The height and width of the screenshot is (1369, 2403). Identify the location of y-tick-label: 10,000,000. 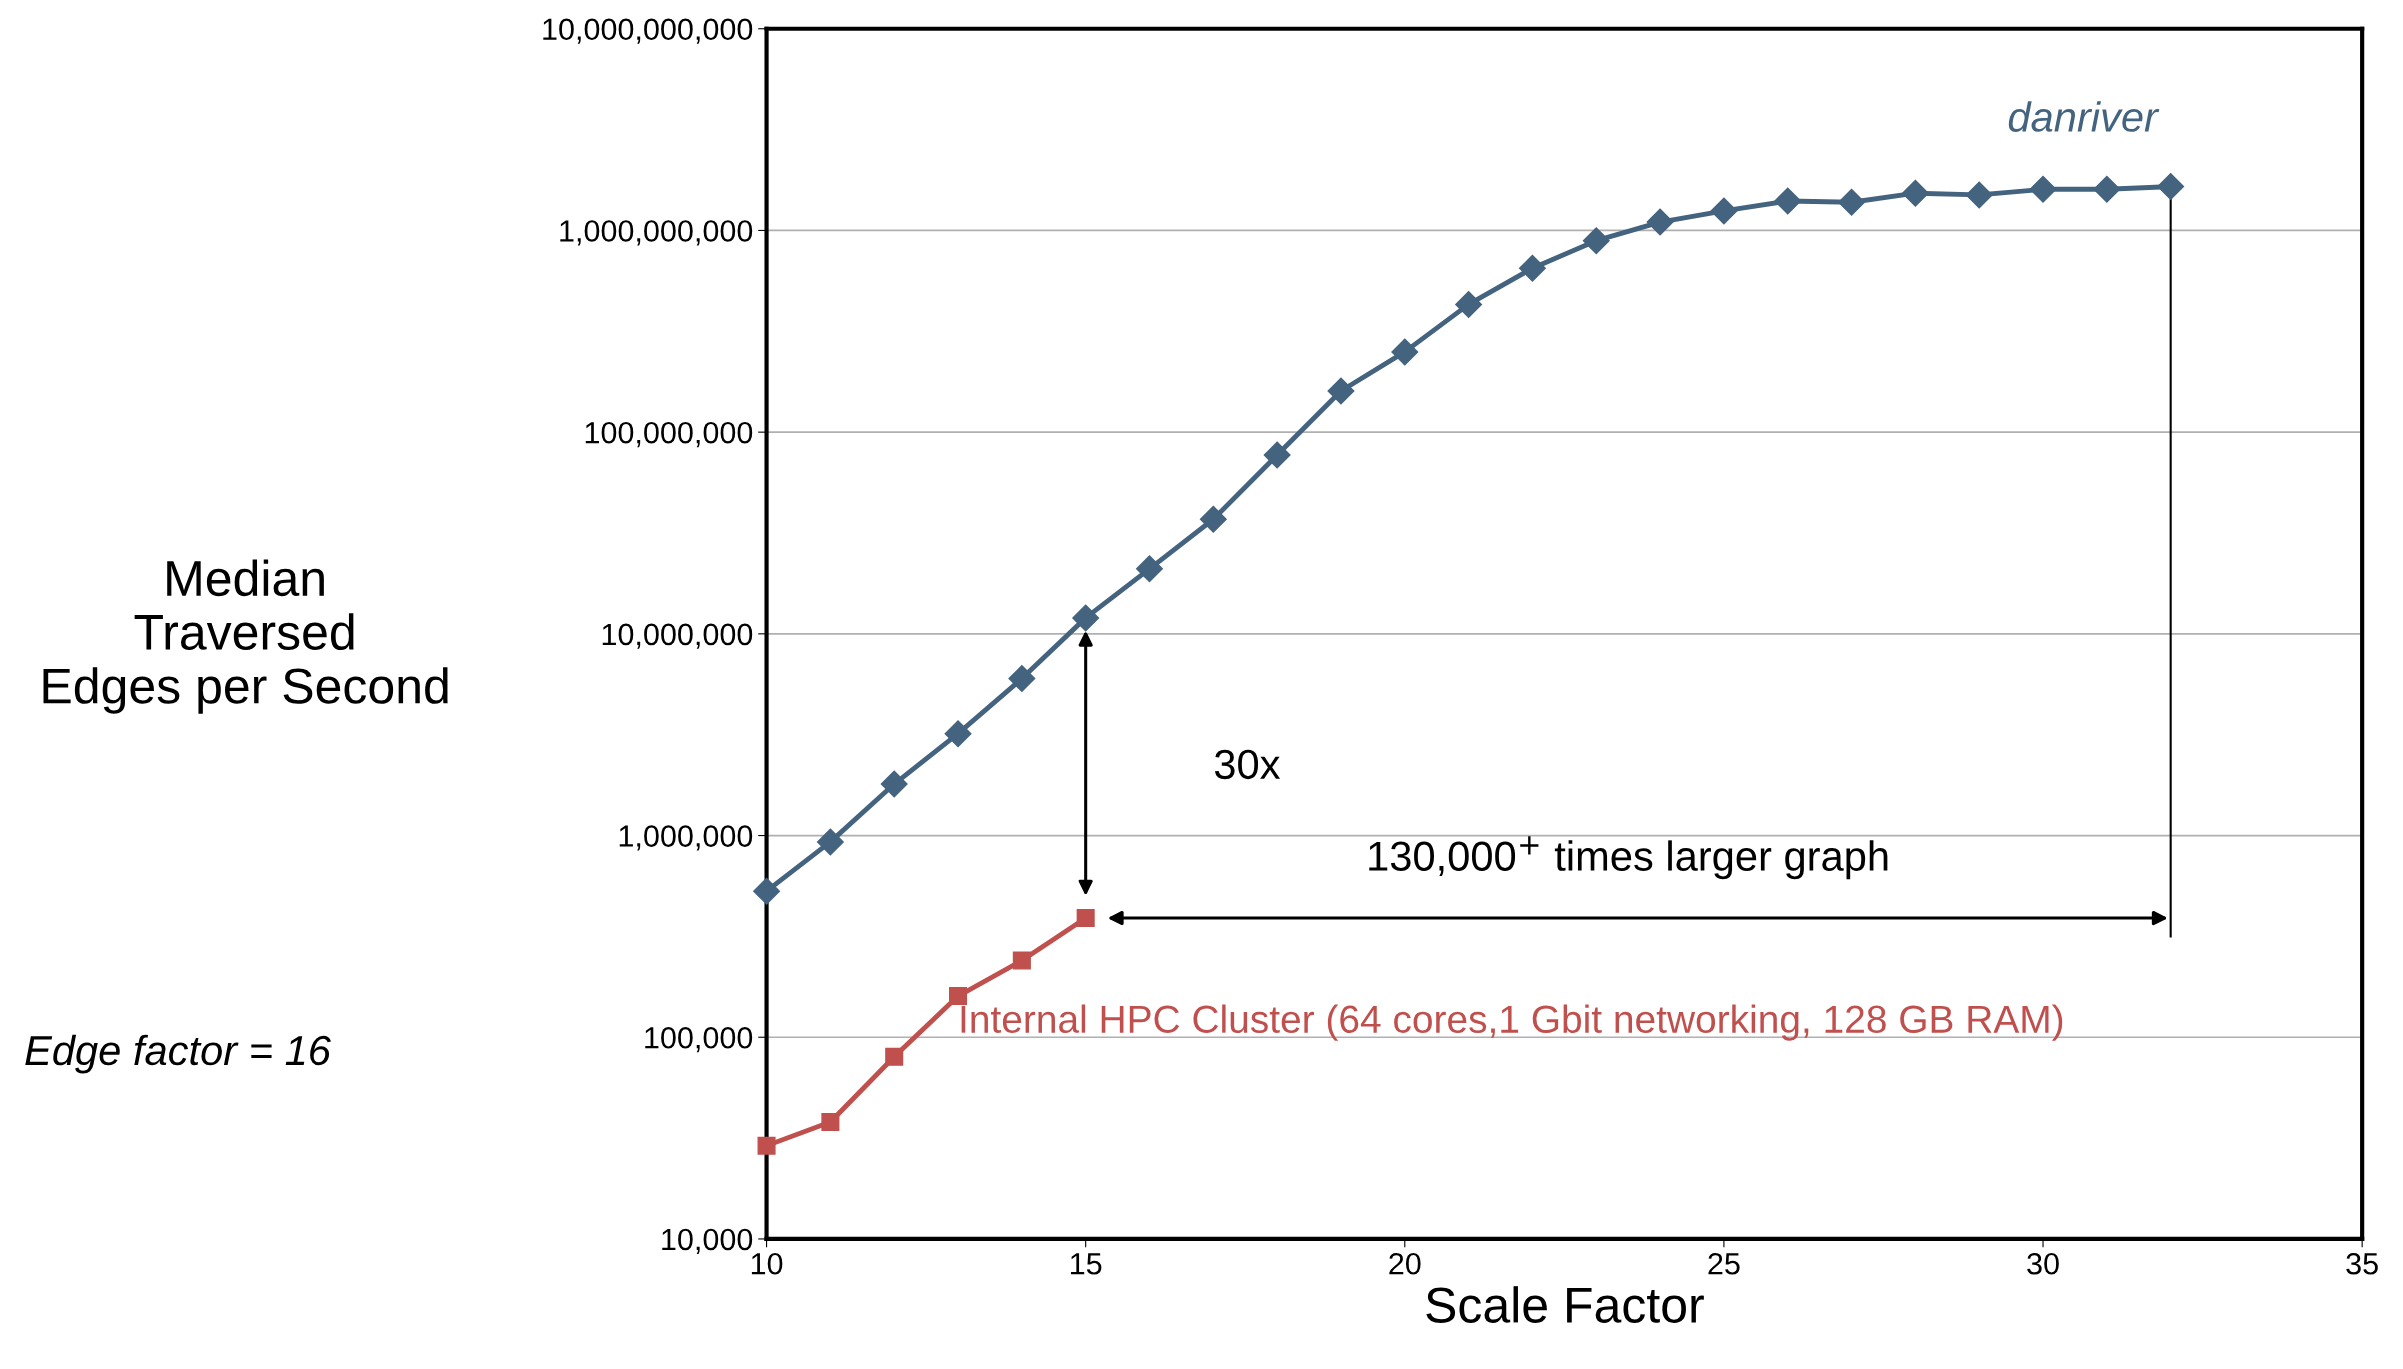
(677, 636).